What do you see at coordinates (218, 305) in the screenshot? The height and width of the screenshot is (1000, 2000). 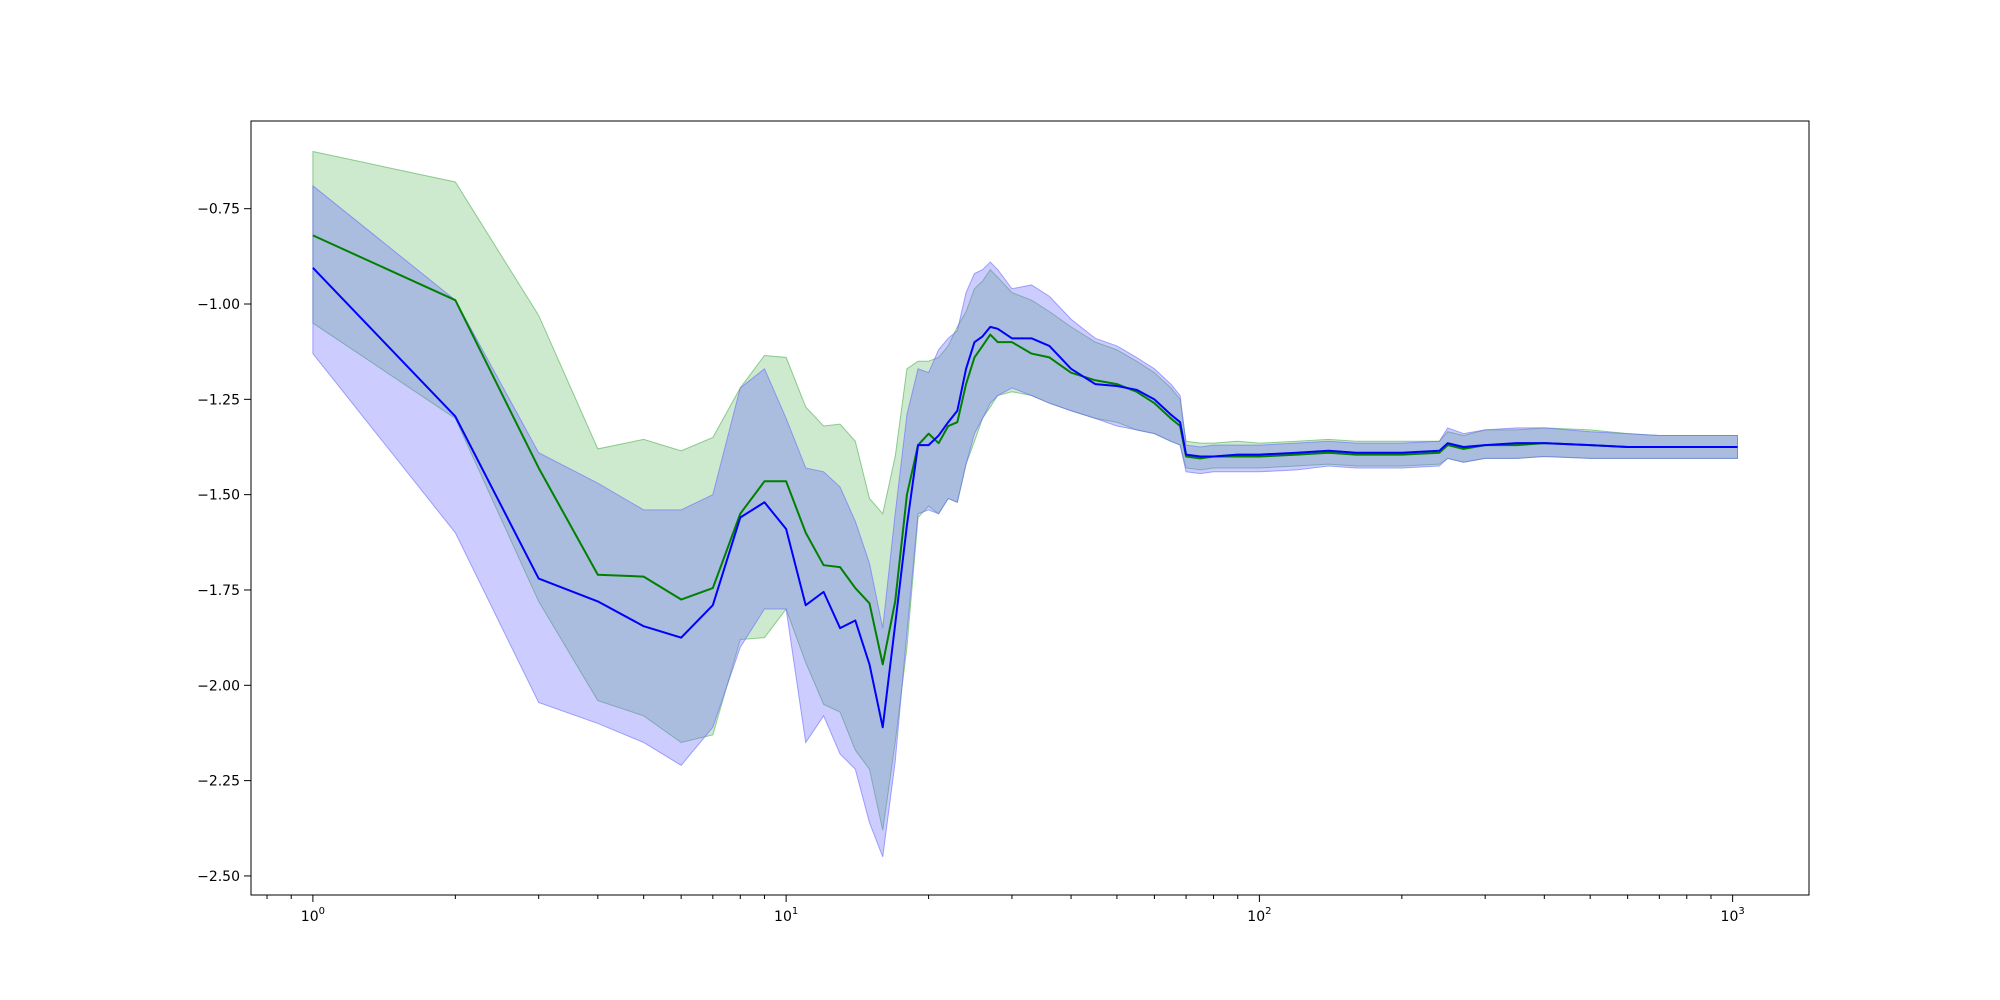 I see `y-tick-label: −1.00` at bounding box center [218, 305].